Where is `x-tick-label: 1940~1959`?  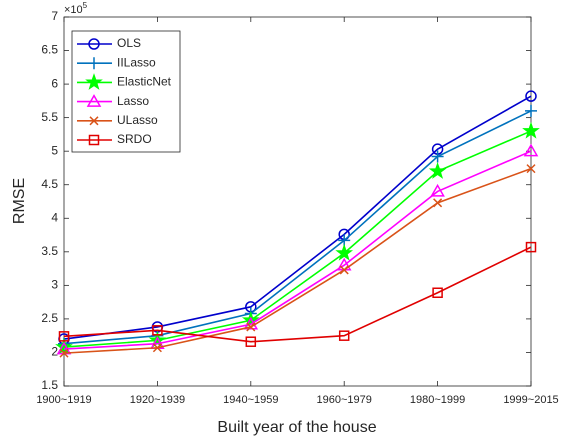 x-tick-label: 1940~1959 is located at coordinates (250, 400).